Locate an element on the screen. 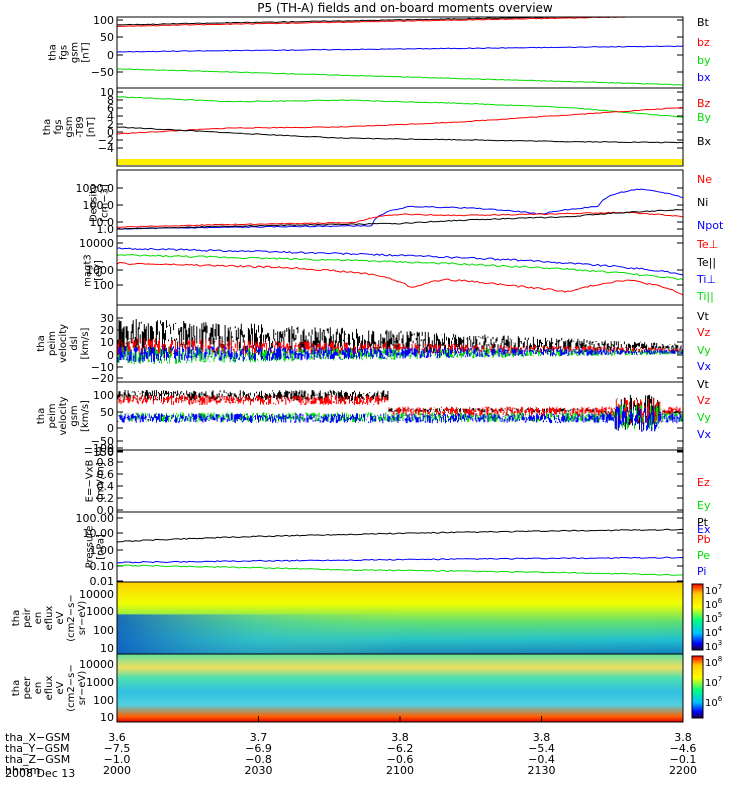 The width and height of the screenshot is (750, 800). y-tick-label: 0.0 is located at coordinates (106, 510).